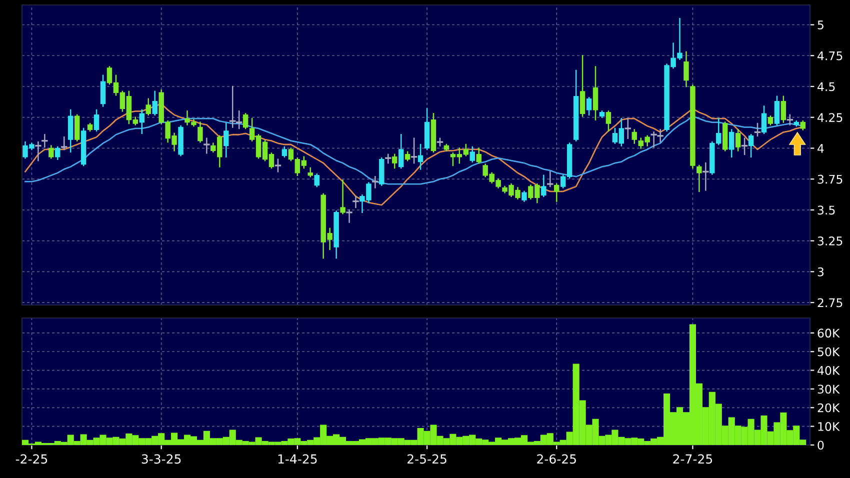 This screenshot has width=850, height=478. I want to click on y-tick-label: 50K, so click(829, 351).